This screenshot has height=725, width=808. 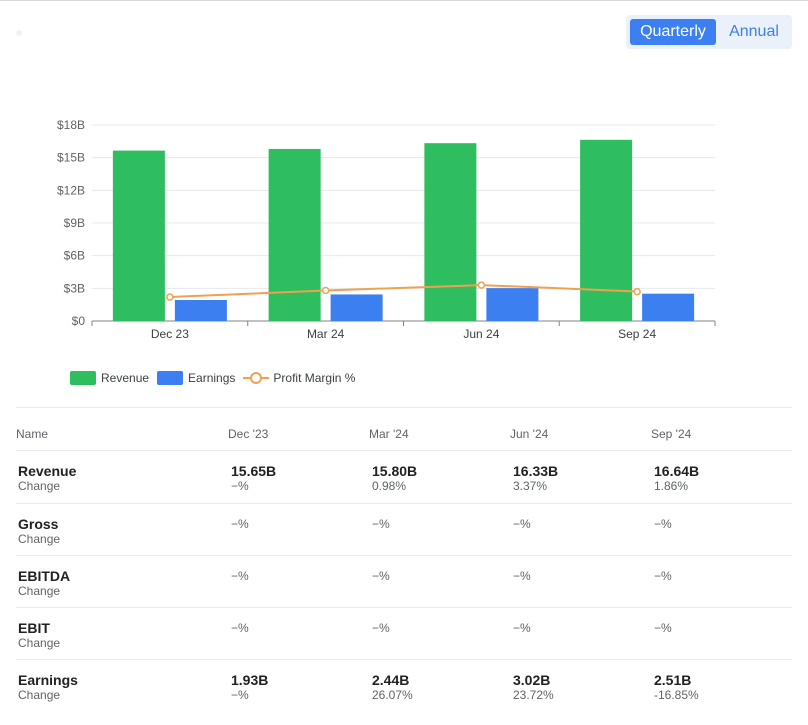 I want to click on table-cell: 1.93B −%, so click(x=249, y=687).